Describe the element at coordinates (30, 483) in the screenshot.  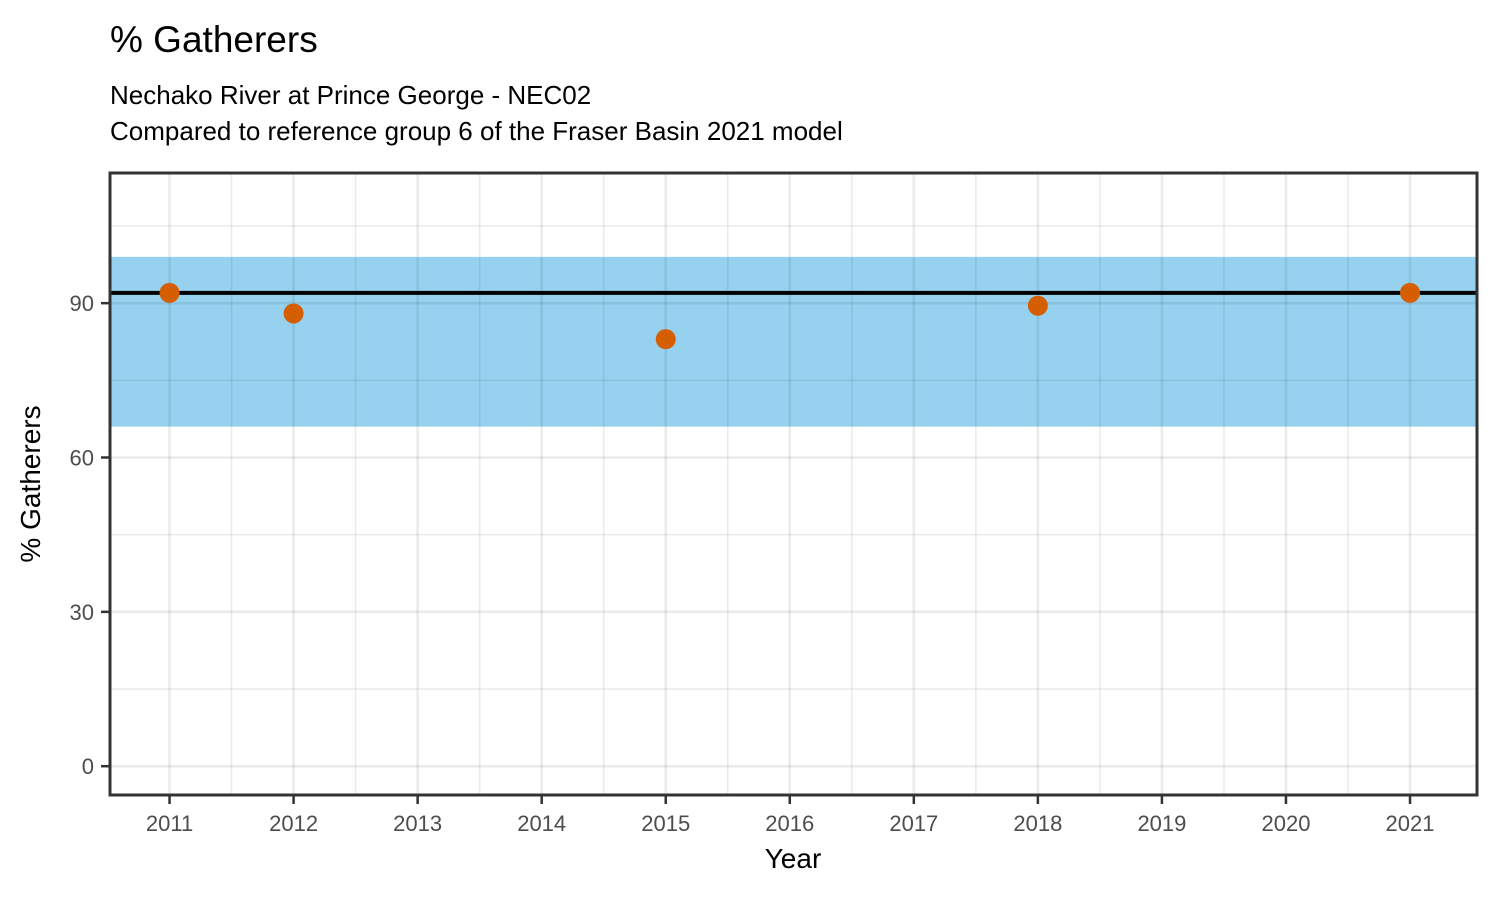
I see `y-axis-title: % Gatherers` at that location.